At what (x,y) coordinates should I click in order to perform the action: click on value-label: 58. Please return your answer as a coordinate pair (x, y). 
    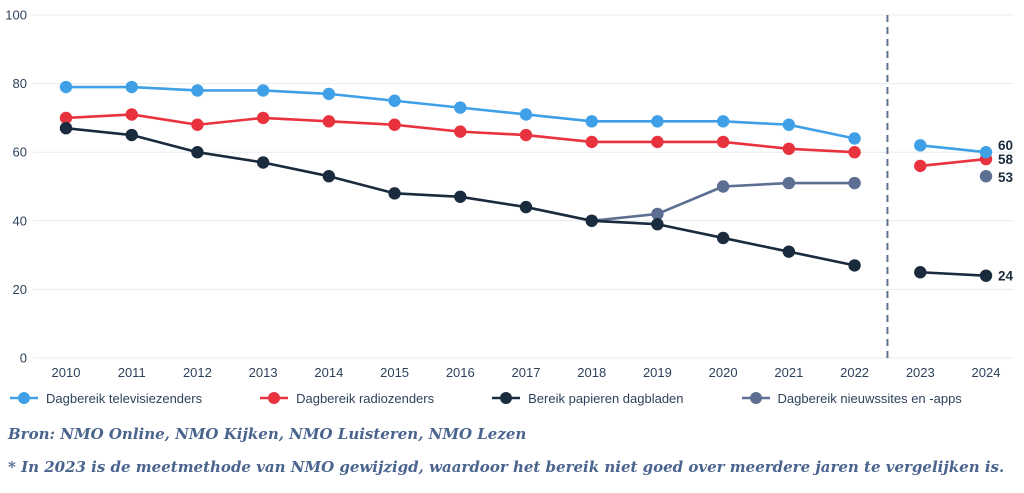
    Looking at the image, I should click on (1006, 159).